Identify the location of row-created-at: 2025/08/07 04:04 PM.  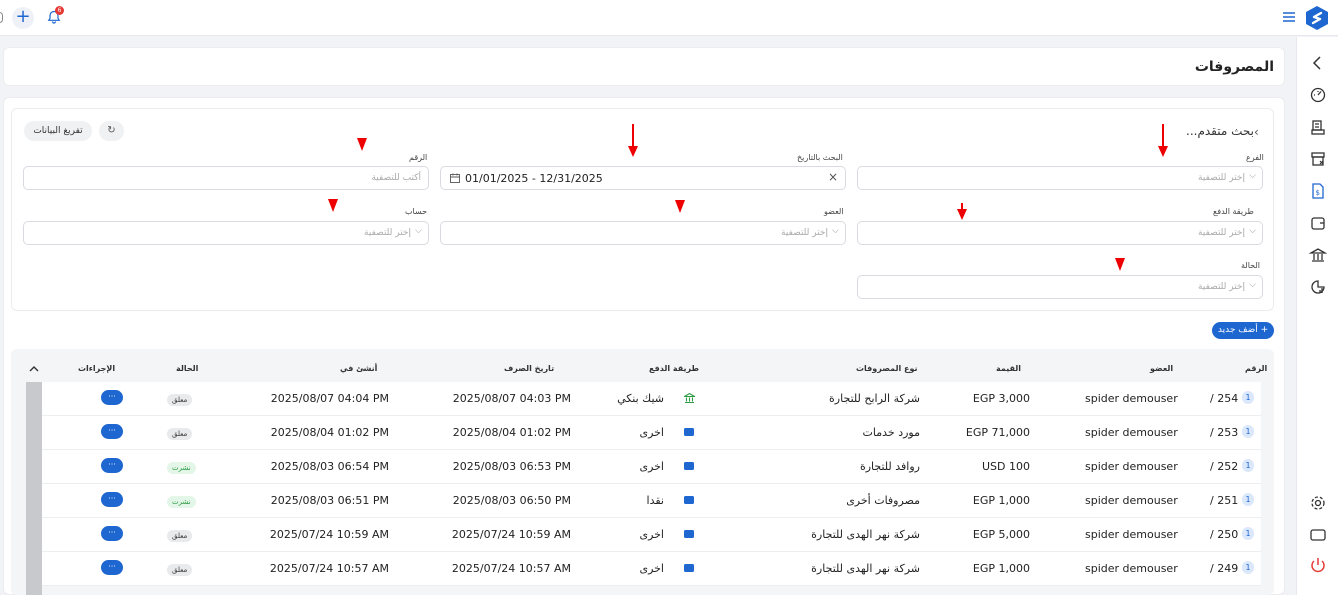
(329, 398).